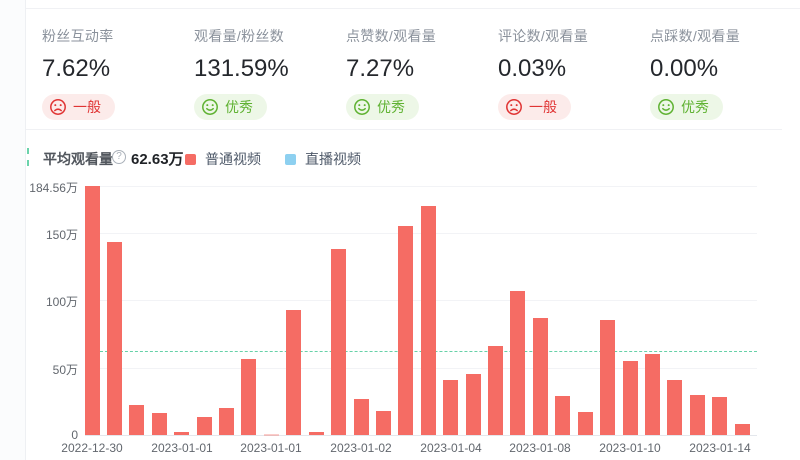 This screenshot has height=460, width=800. I want to click on legend-item-live-video: 直播视频, so click(323, 159).